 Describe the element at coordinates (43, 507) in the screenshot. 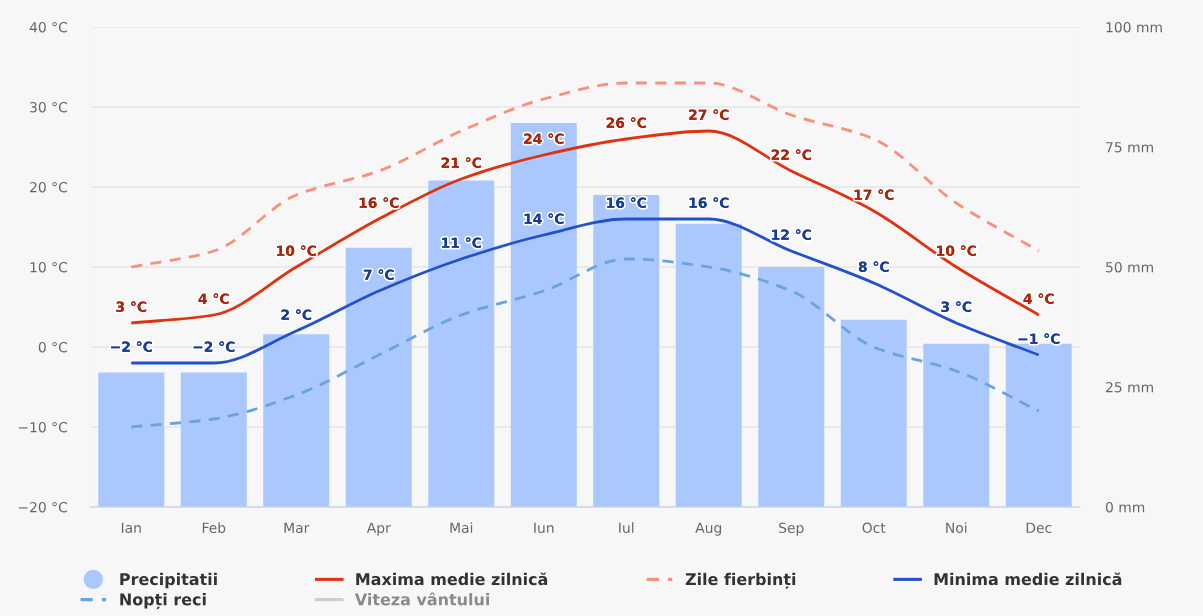

I see `y-tick-label: −20 °C` at that location.